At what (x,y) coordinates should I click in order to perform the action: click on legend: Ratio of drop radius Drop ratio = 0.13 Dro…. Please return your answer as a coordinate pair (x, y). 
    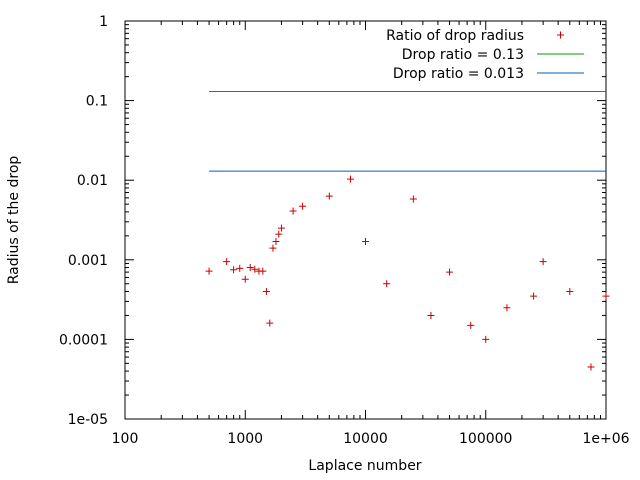
    Looking at the image, I should click on (485, 55).